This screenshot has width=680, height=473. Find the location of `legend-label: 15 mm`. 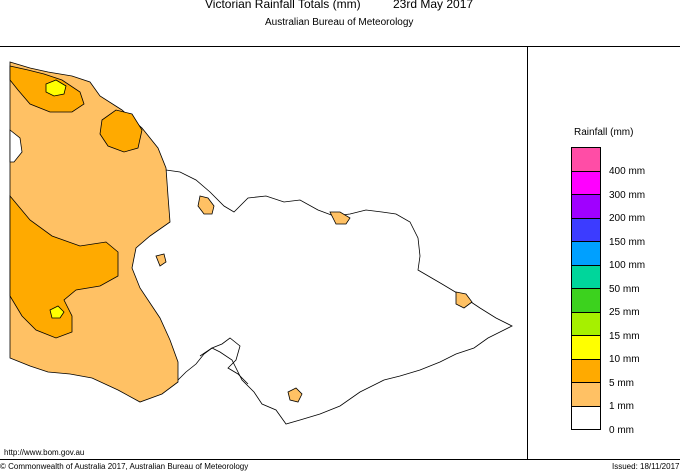

legend-label: 15 mm is located at coordinates (624, 336).